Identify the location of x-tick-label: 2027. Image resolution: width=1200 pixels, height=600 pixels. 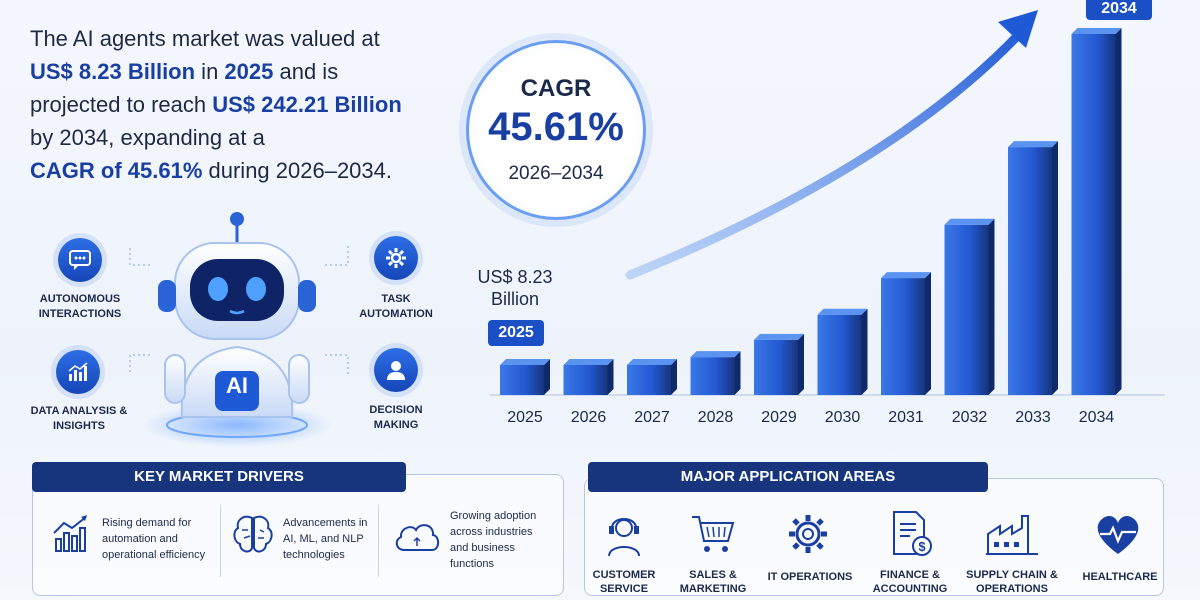
(652, 417).